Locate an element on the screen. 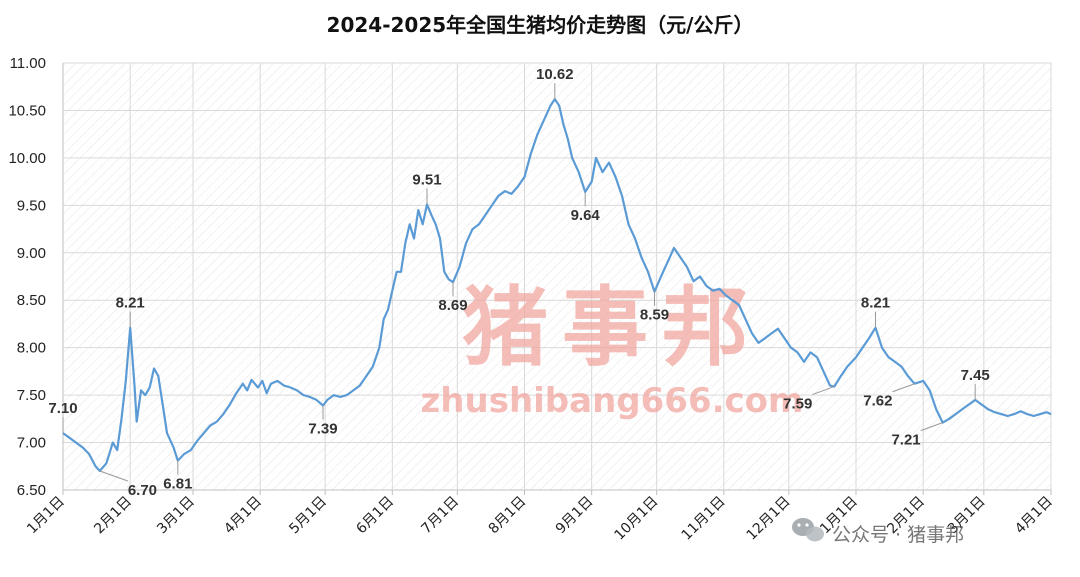 The image size is (1080, 577). data-label: 8.59 is located at coordinates (654, 315).